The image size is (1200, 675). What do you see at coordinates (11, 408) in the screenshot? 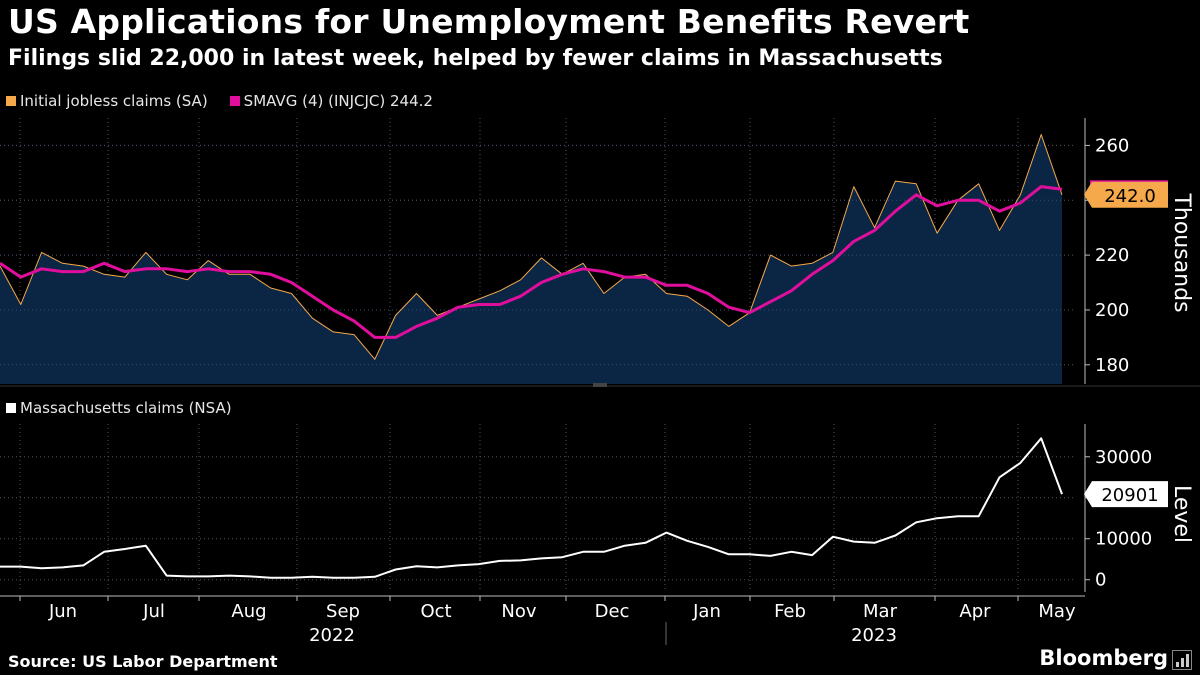
I see `legend-swatch-massachusetts` at bounding box center [11, 408].